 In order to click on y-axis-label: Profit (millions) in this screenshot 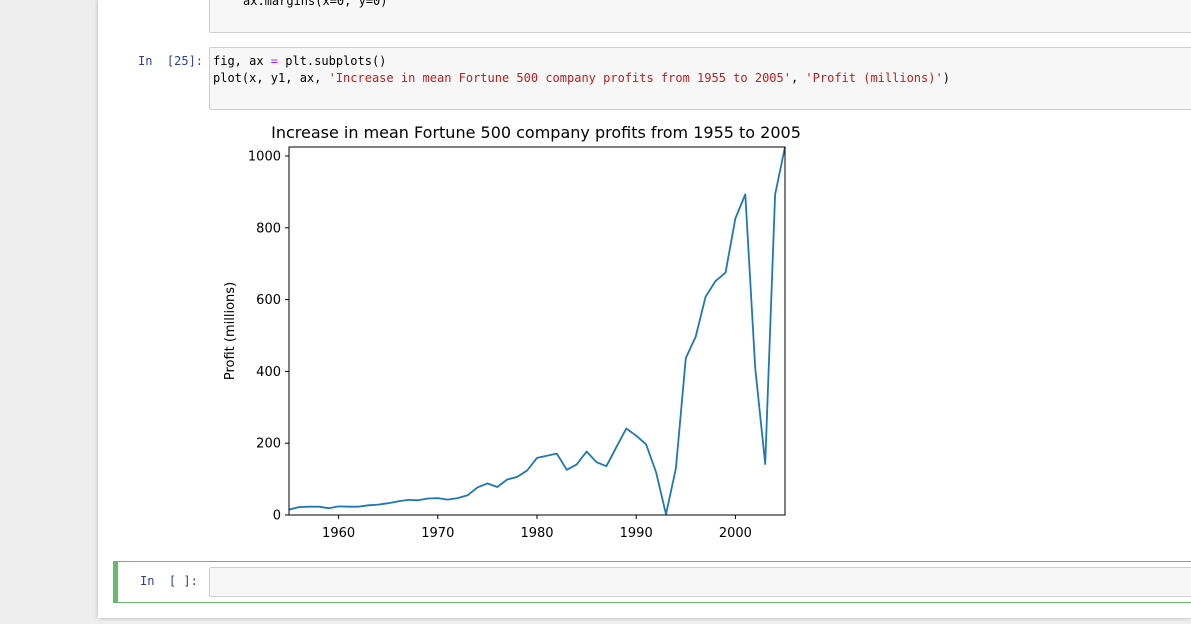, I will do `click(230, 331)`.